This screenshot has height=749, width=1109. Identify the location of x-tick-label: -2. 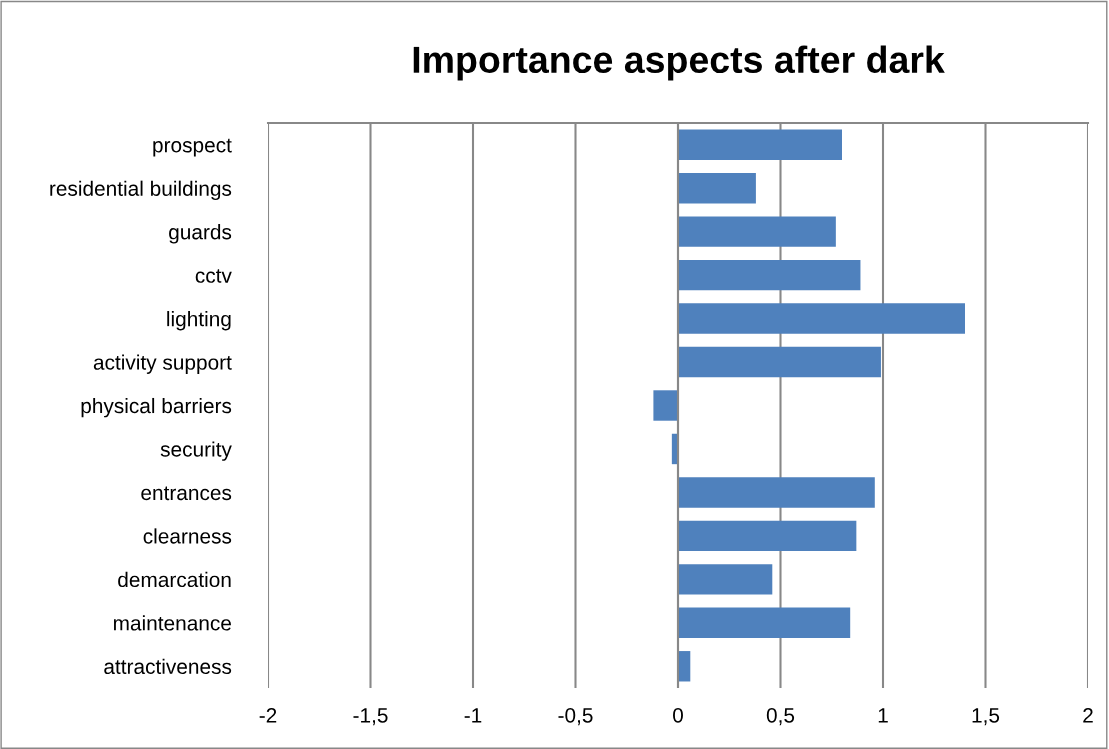
(268, 715).